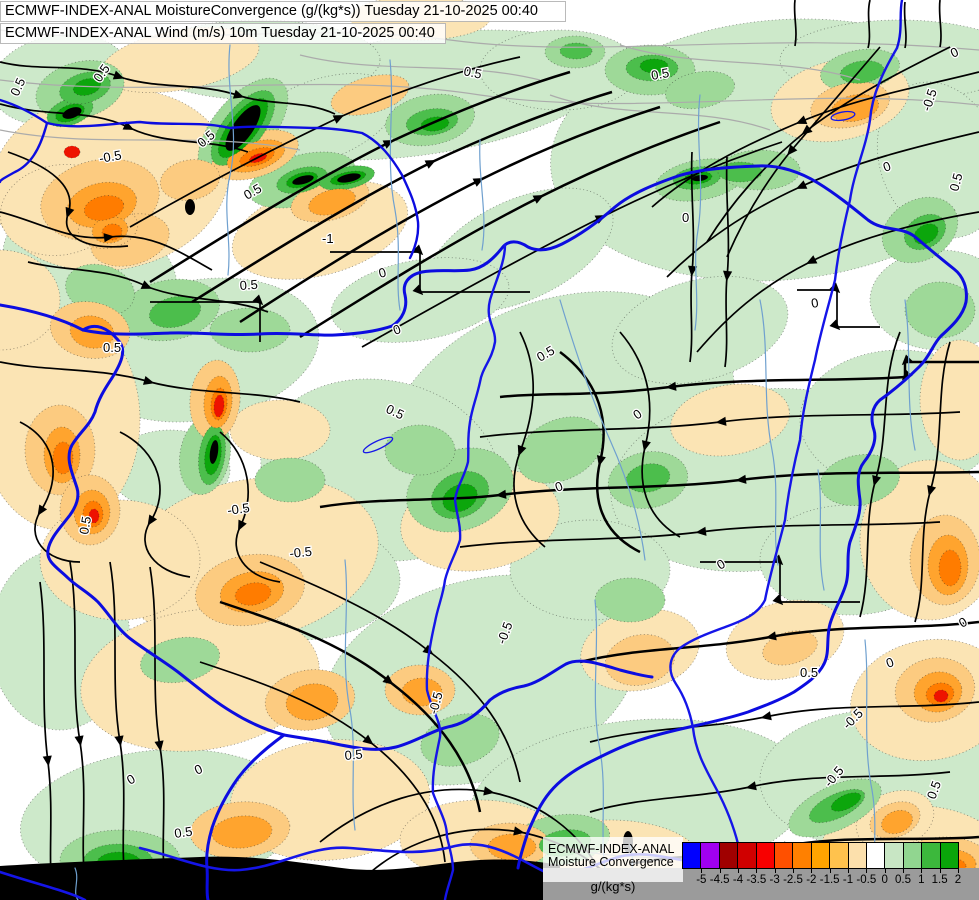 Image resolution: width=979 pixels, height=900 pixels. I want to click on colorbar-tick-label: 2, so click(958, 880).